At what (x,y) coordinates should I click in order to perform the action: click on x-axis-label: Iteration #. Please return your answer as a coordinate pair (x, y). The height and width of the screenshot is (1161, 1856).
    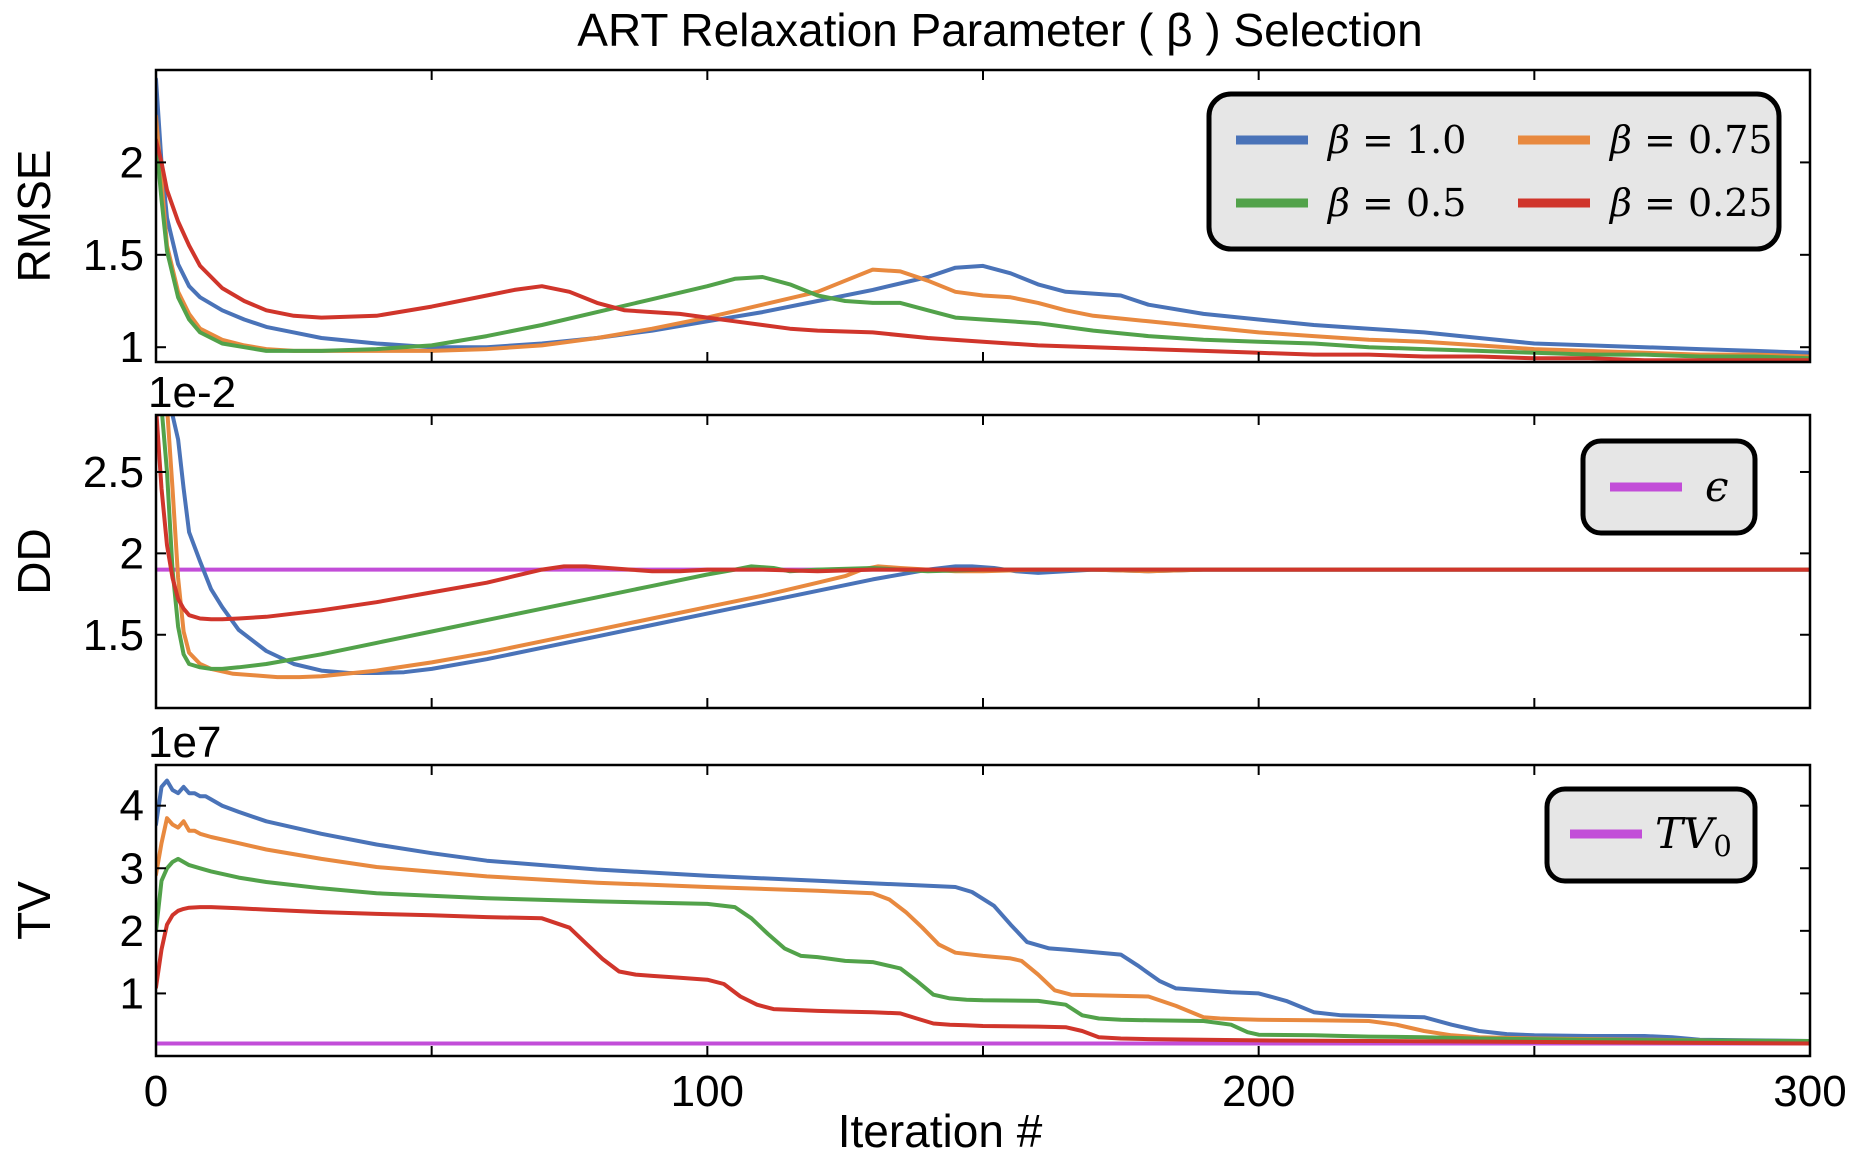
    Looking at the image, I should click on (940, 1130).